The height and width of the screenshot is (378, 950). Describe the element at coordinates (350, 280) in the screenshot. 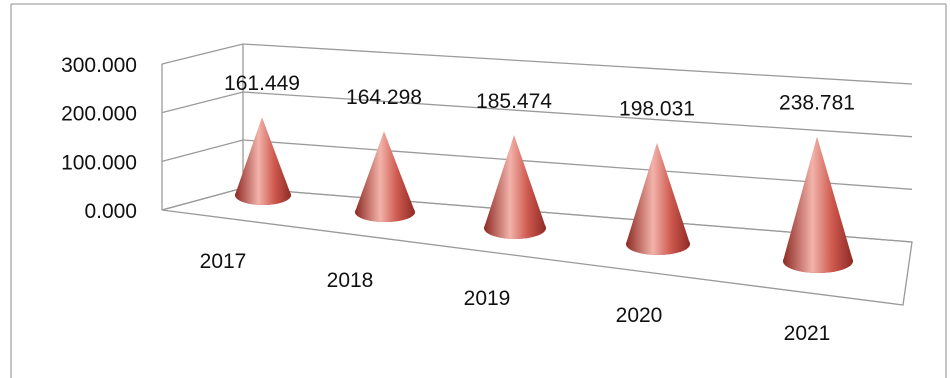

I see `category-label: 2018` at that location.